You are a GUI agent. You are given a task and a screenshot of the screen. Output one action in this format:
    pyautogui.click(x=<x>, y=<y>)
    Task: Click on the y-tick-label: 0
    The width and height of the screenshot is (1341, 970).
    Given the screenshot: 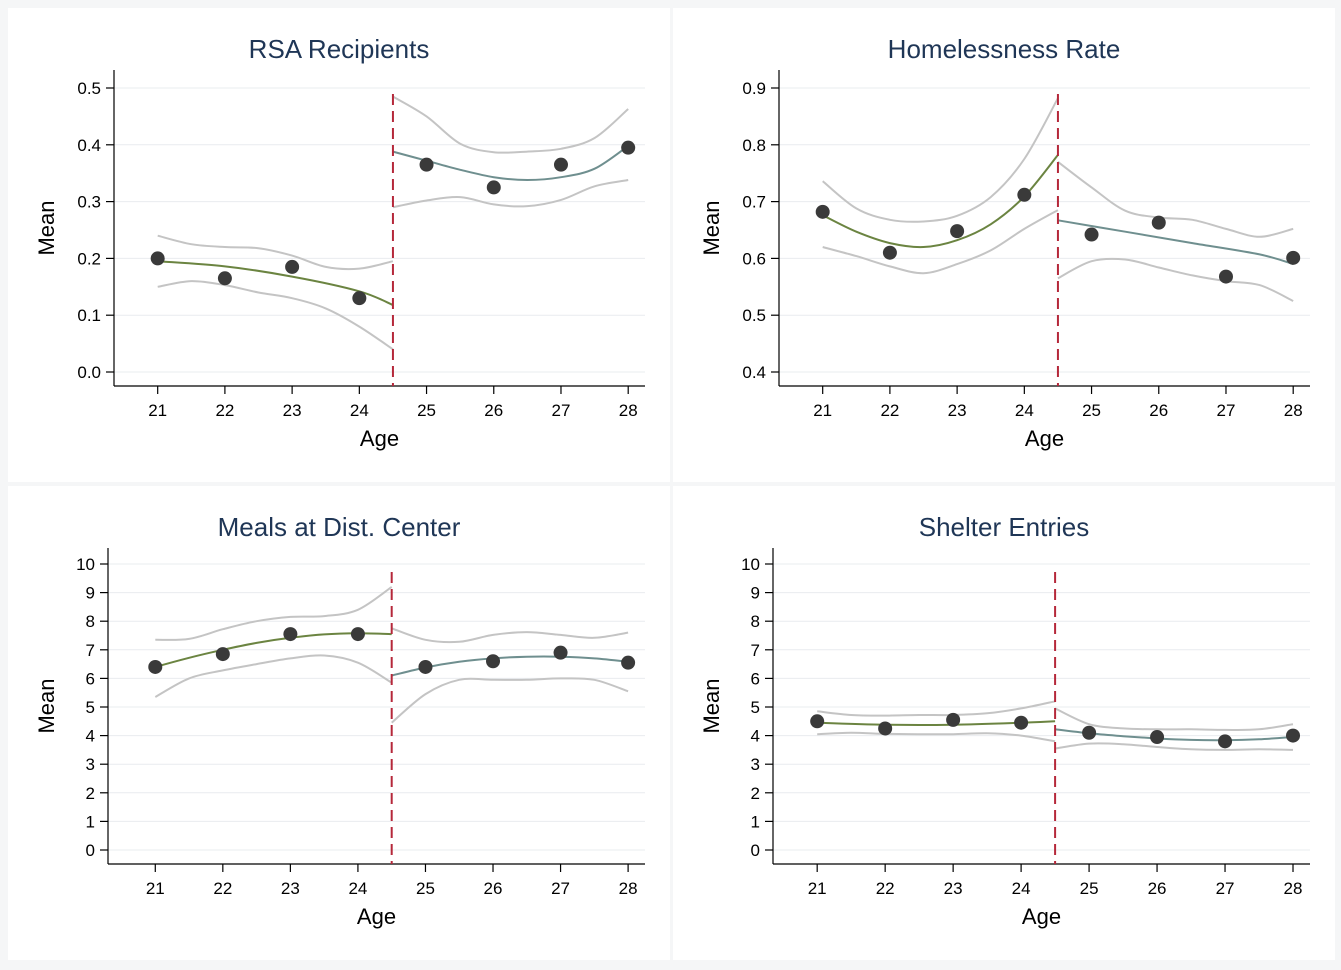 What is the action you would take?
    pyautogui.click(x=755, y=850)
    